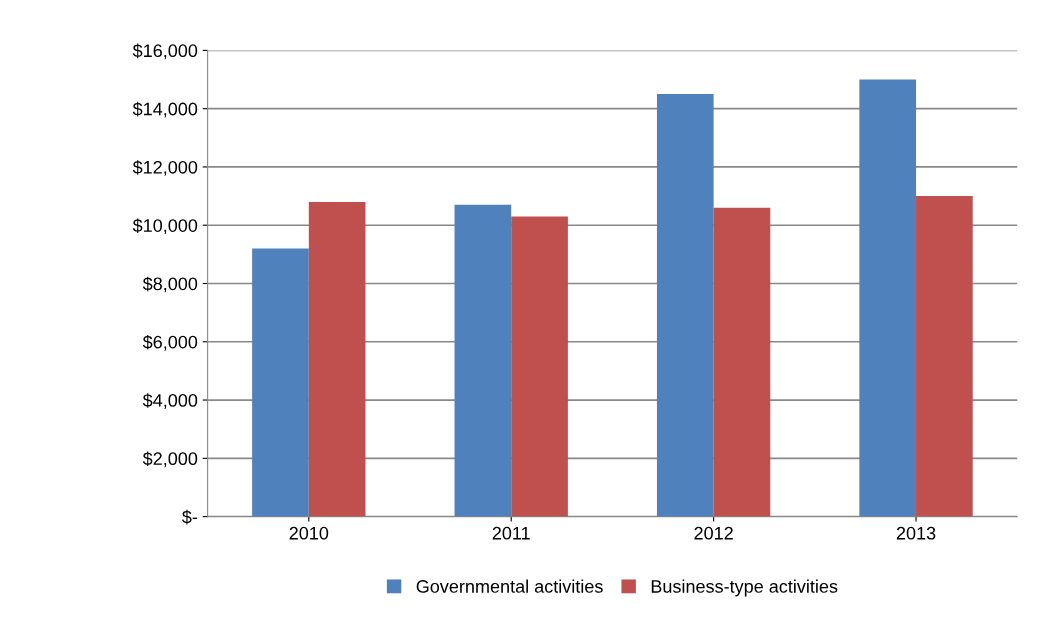 The height and width of the screenshot is (630, 1038). What do you see at coordinates (170, 459) in the screenshot?
I see `y-tick-label: $2,000` at bounding box center [170, 459].